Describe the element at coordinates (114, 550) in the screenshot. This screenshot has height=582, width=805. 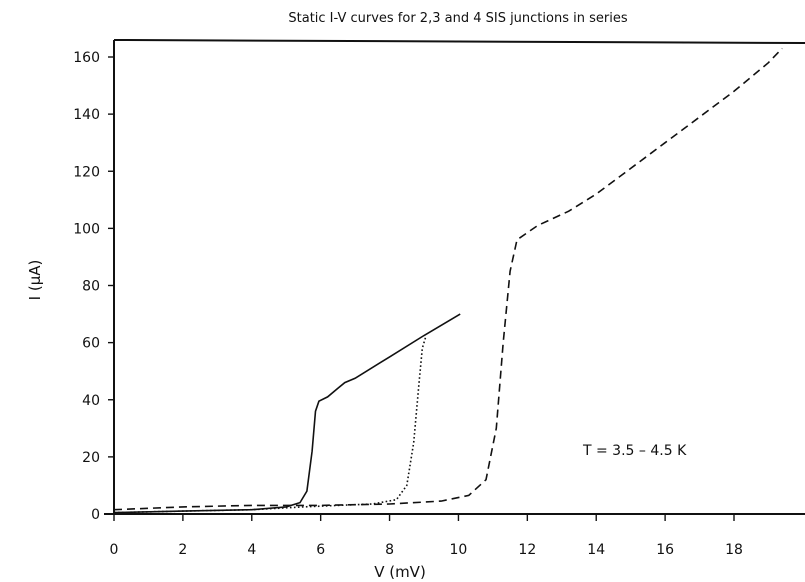
I see `x-tick-label: 0` at that location.